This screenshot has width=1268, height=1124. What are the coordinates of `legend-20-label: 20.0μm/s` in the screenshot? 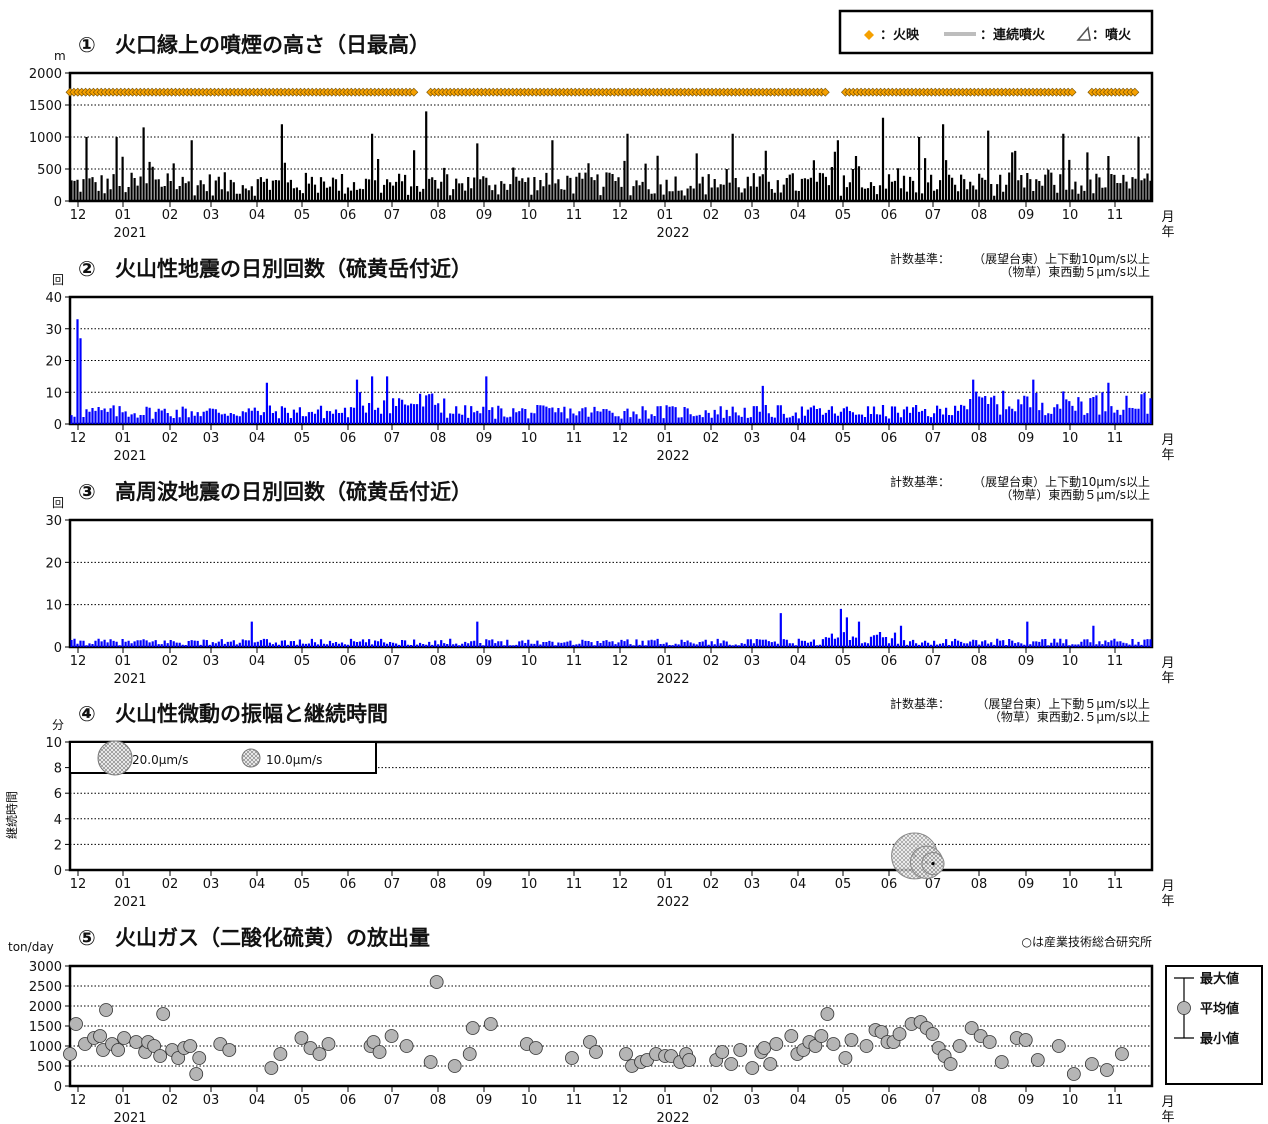 It's located at (160, 760).